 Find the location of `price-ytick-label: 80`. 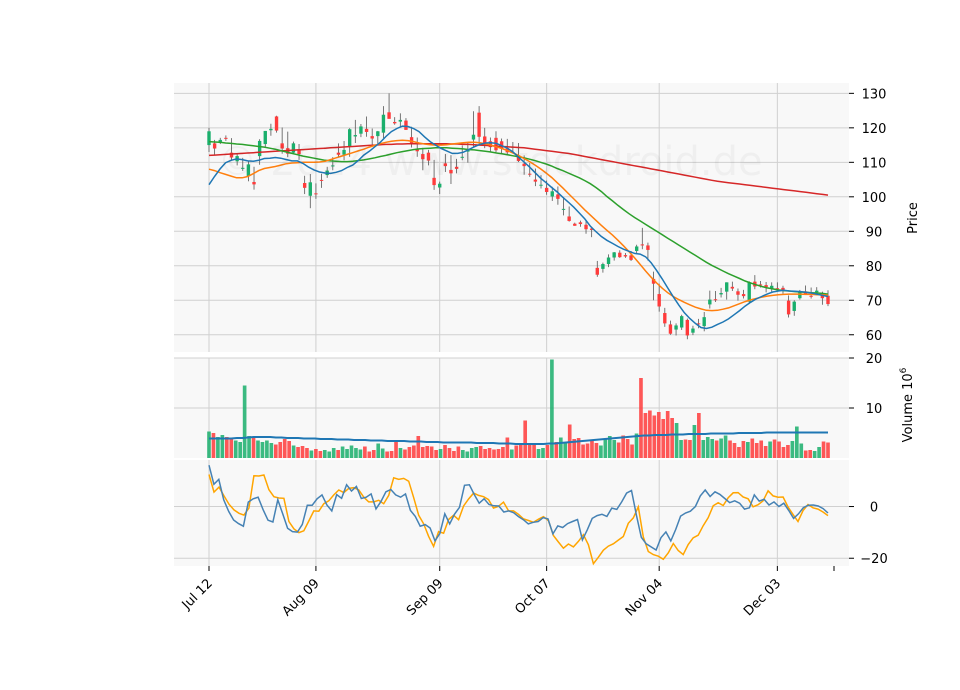

price-ytick-label: 80 is located at coordinates (874, 267).